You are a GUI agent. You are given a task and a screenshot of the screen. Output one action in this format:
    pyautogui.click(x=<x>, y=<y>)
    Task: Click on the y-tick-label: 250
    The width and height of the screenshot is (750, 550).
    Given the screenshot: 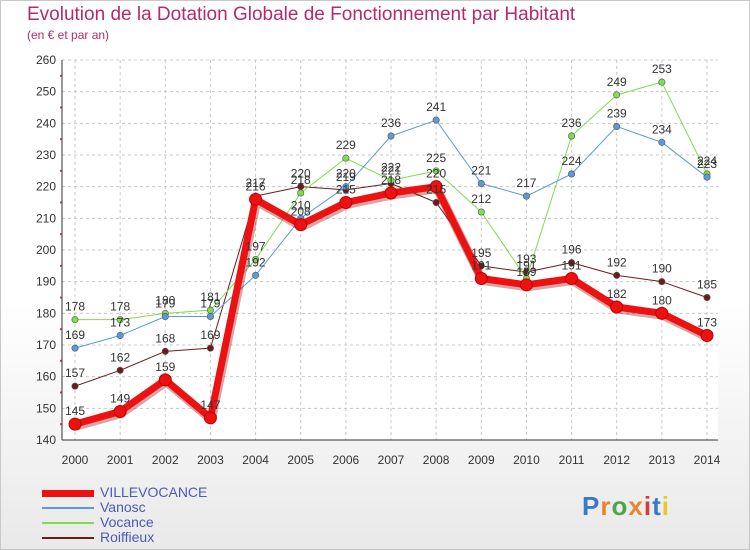 What is the action you would take?
    pyautogui.click(x=46, y=92)
    